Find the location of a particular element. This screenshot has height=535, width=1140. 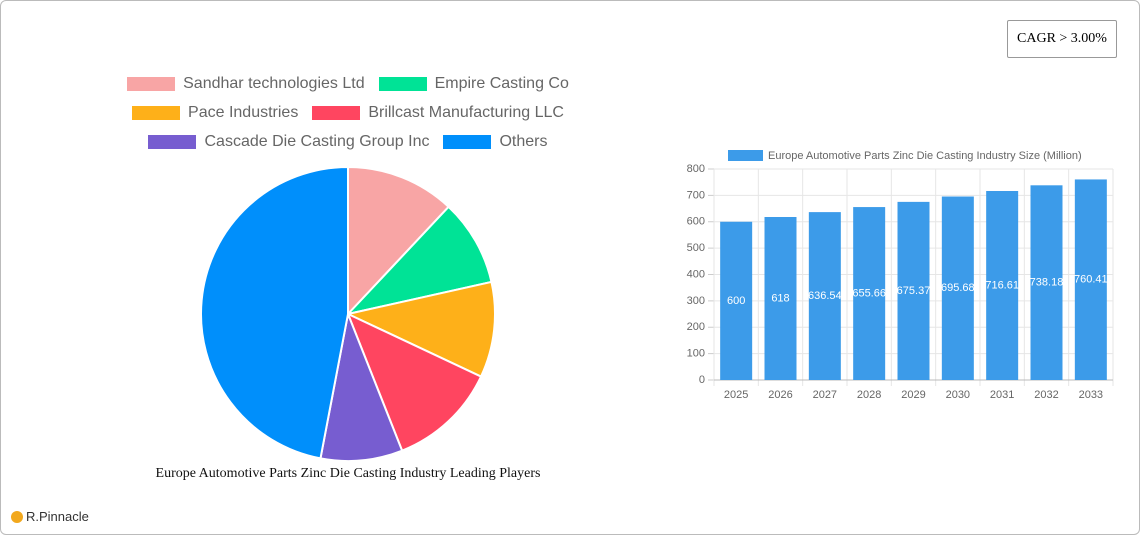

cagr-badge: CAGR > 3.00% is located at coordinates (1062, 39).